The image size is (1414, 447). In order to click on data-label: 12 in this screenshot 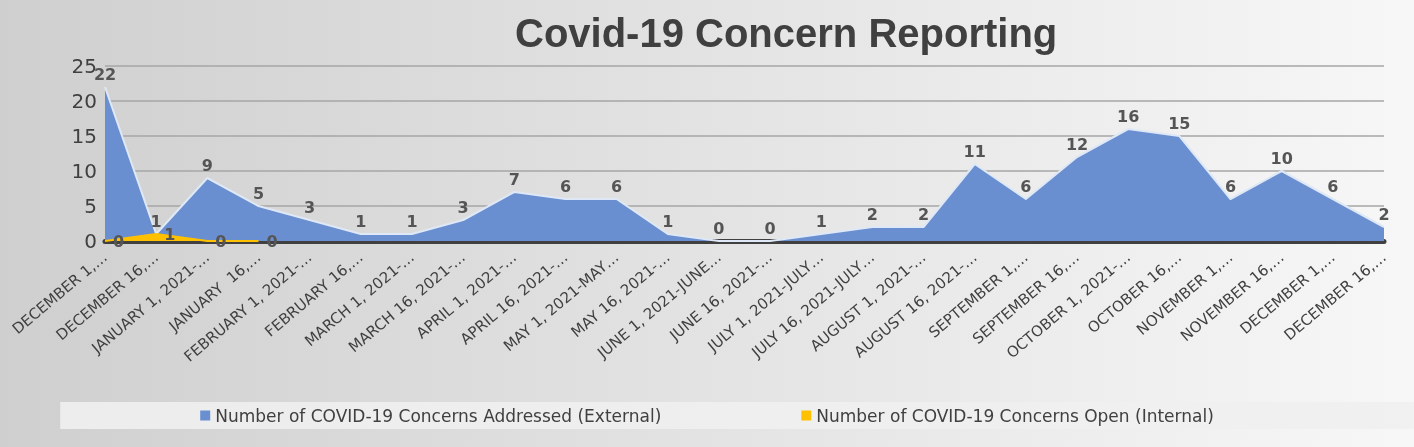, I will do `click(1077, 144)`.